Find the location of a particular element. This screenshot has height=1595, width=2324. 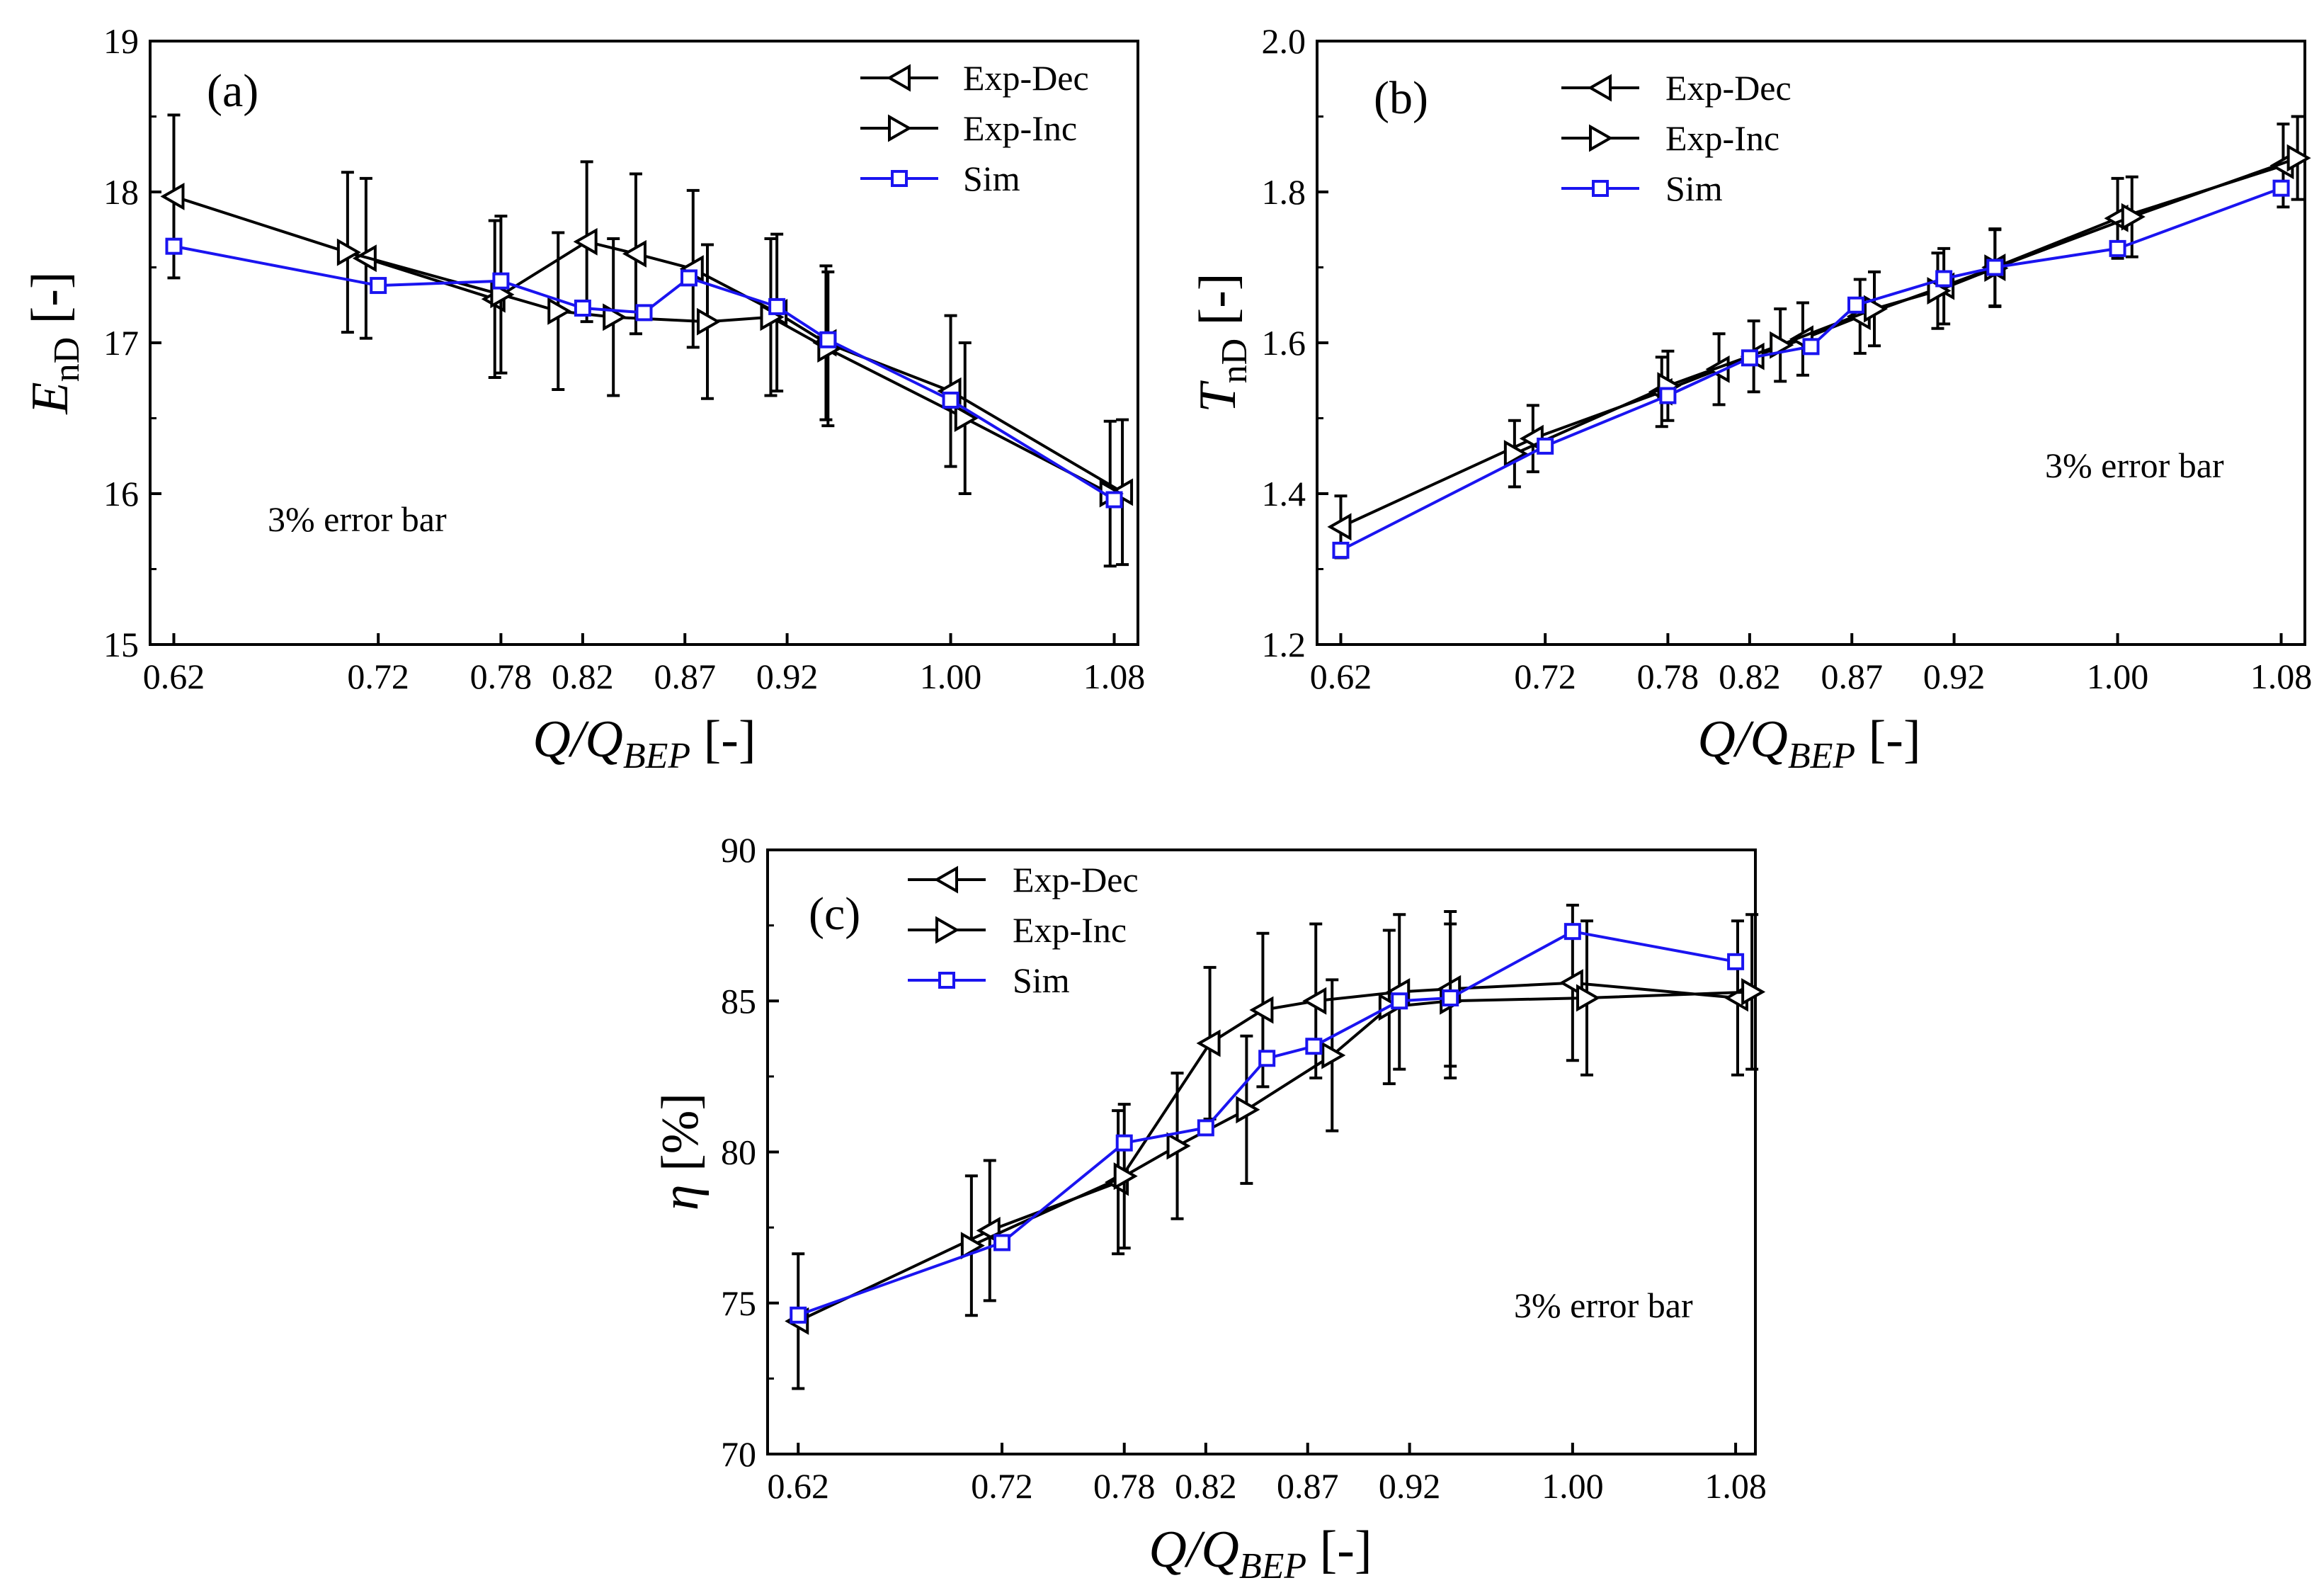

legend-c: Exp-Dec Exp-Inc Sim is located at coordinates (1023, 930).